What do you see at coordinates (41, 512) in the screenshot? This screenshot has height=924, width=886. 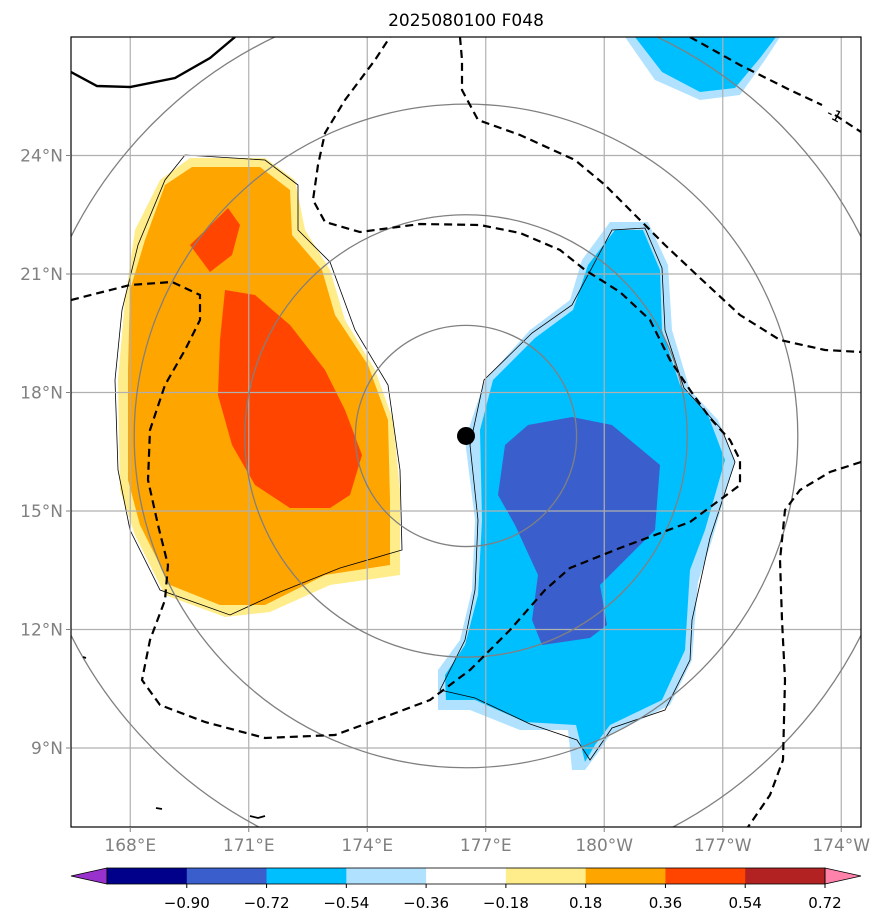 I see `y-tick-label-2: 15°N` at bounding box center [41, 512].